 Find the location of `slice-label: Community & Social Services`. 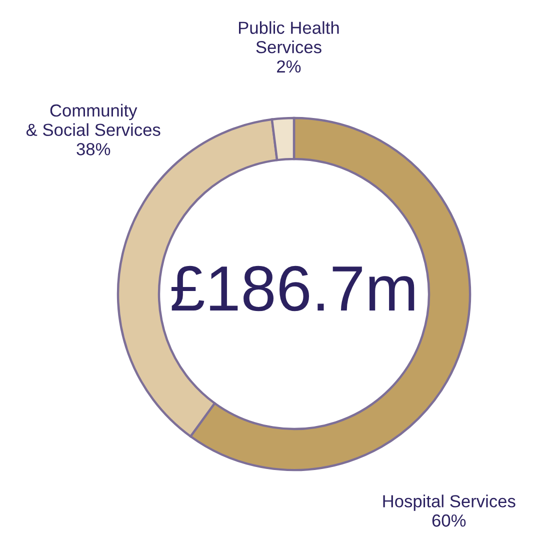

slice-label: Community & Social Services is located at coordinates (93, 120).